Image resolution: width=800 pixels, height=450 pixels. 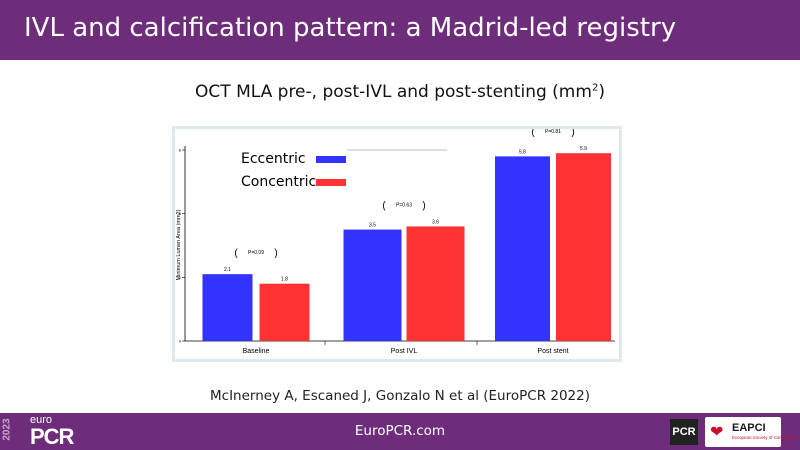 What do you see at coordinates (717, 432) in the screenshot?
I see `heart-icon: ❤` at bounding box center [717, 432].